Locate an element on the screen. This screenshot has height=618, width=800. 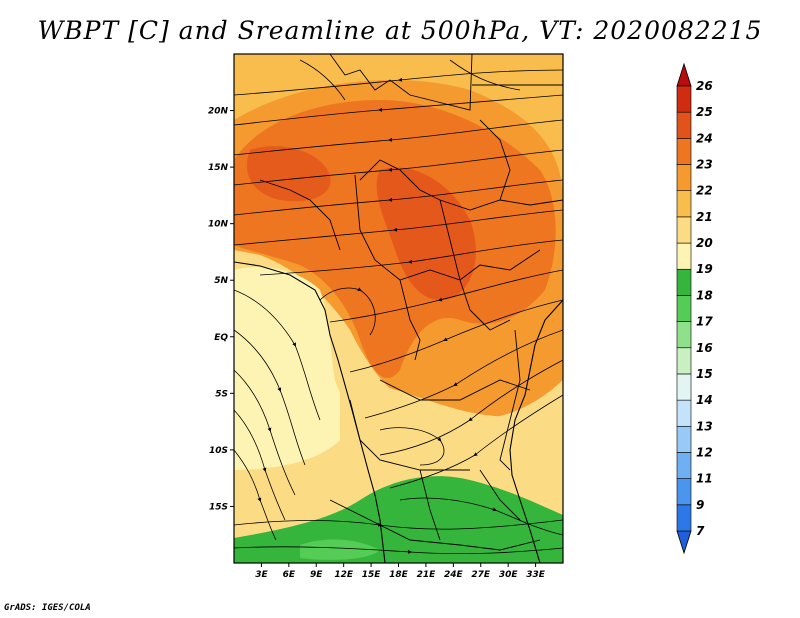
x-tick-label: 18E is located at coordinates (399, 575).